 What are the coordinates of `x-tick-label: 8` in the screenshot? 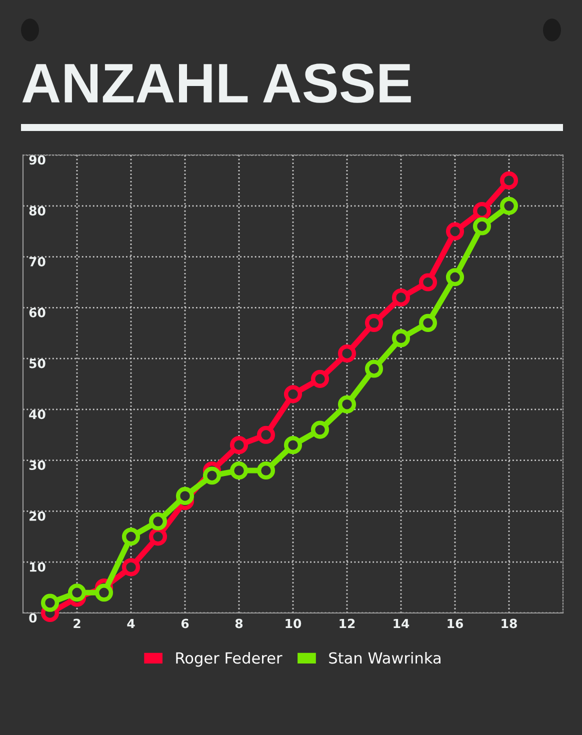 It's located at (239, 623).